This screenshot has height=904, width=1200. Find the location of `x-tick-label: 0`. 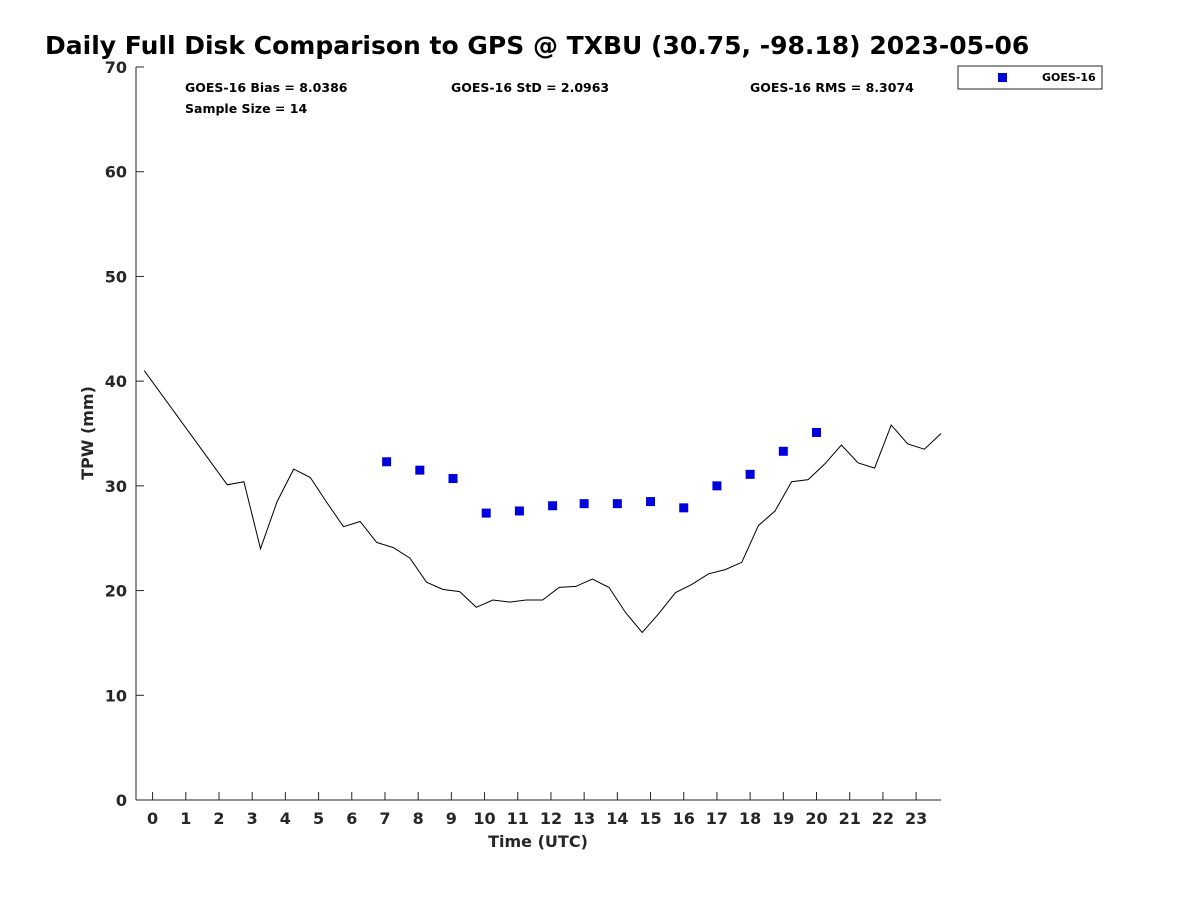

x-tick-label: 0 is located at coordinates (152, 818).